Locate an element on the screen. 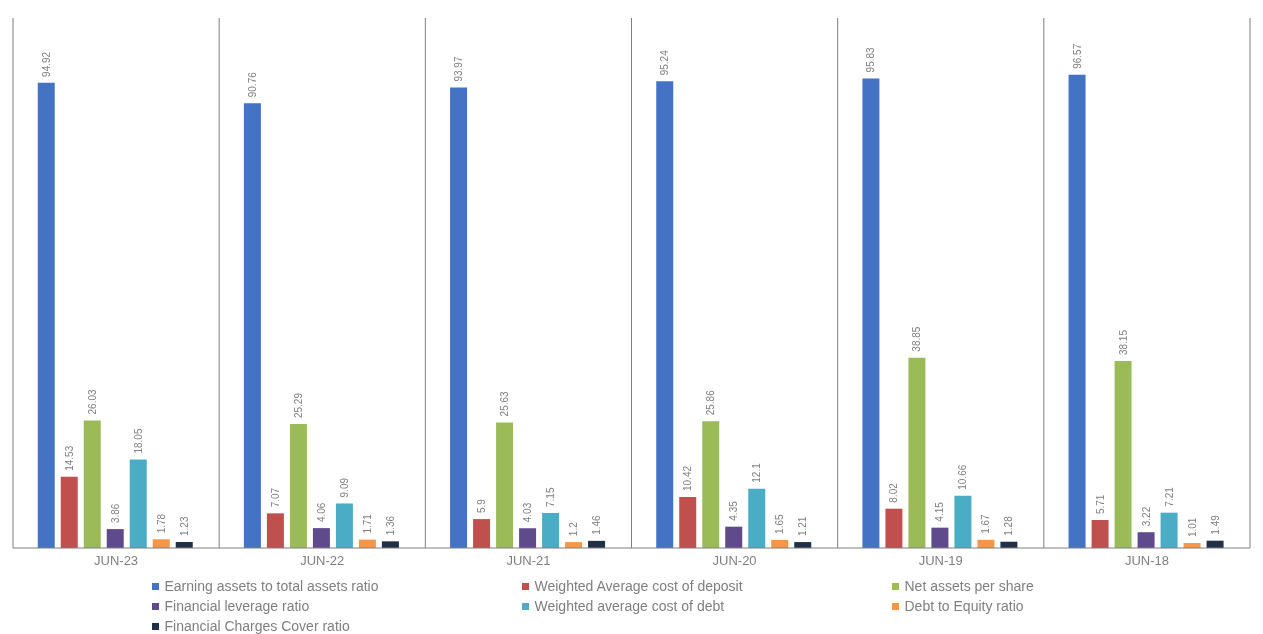  x-tick-label: JUN-19 is located at coordinates (940, 561).